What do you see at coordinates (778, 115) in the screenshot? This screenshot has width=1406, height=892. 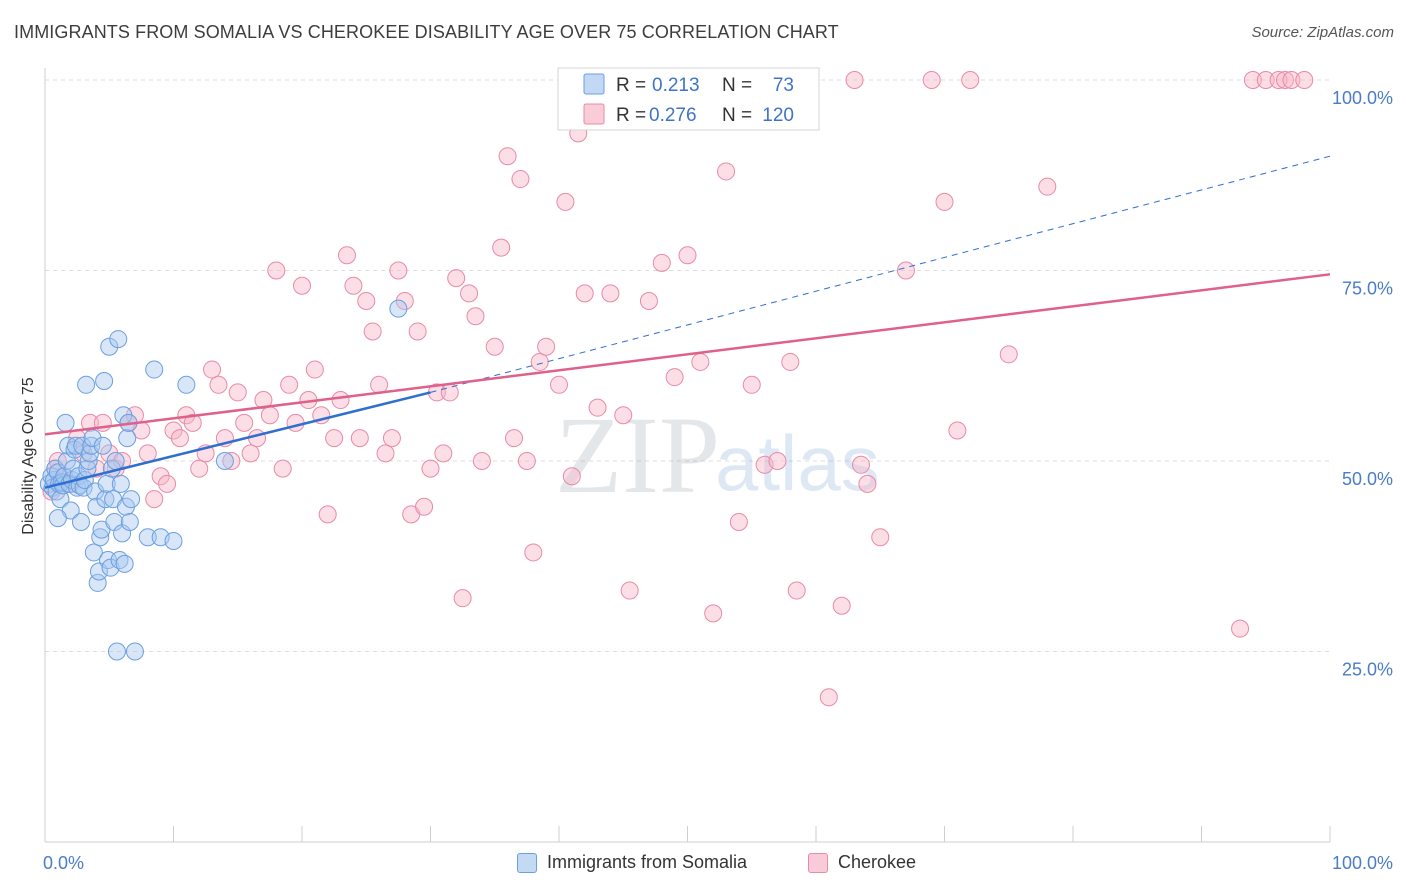 I see `legend-n-value-cherokee: 120` at bounding box center [778, 115].